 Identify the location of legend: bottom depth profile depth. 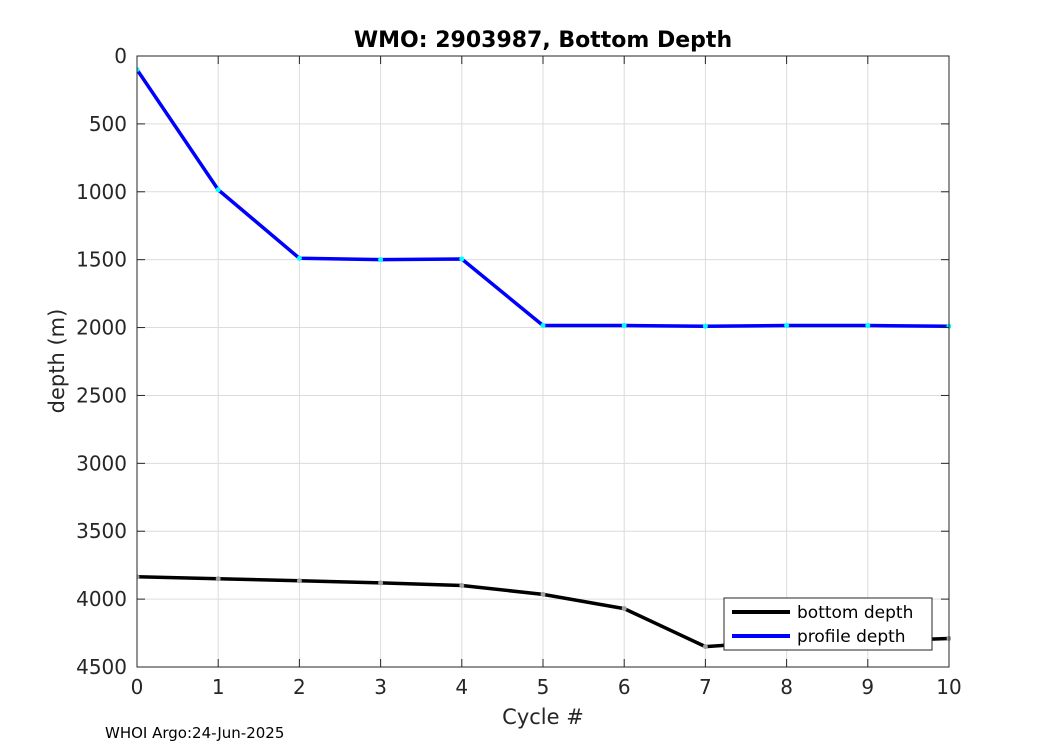
(828, 624).